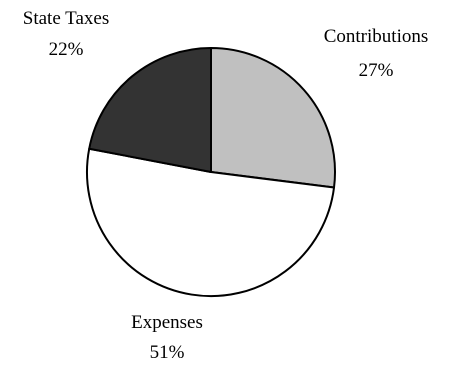 This screenshot has height=369, width=449. I want to click on slice-value-expenses: 51%, so click(167, 352).